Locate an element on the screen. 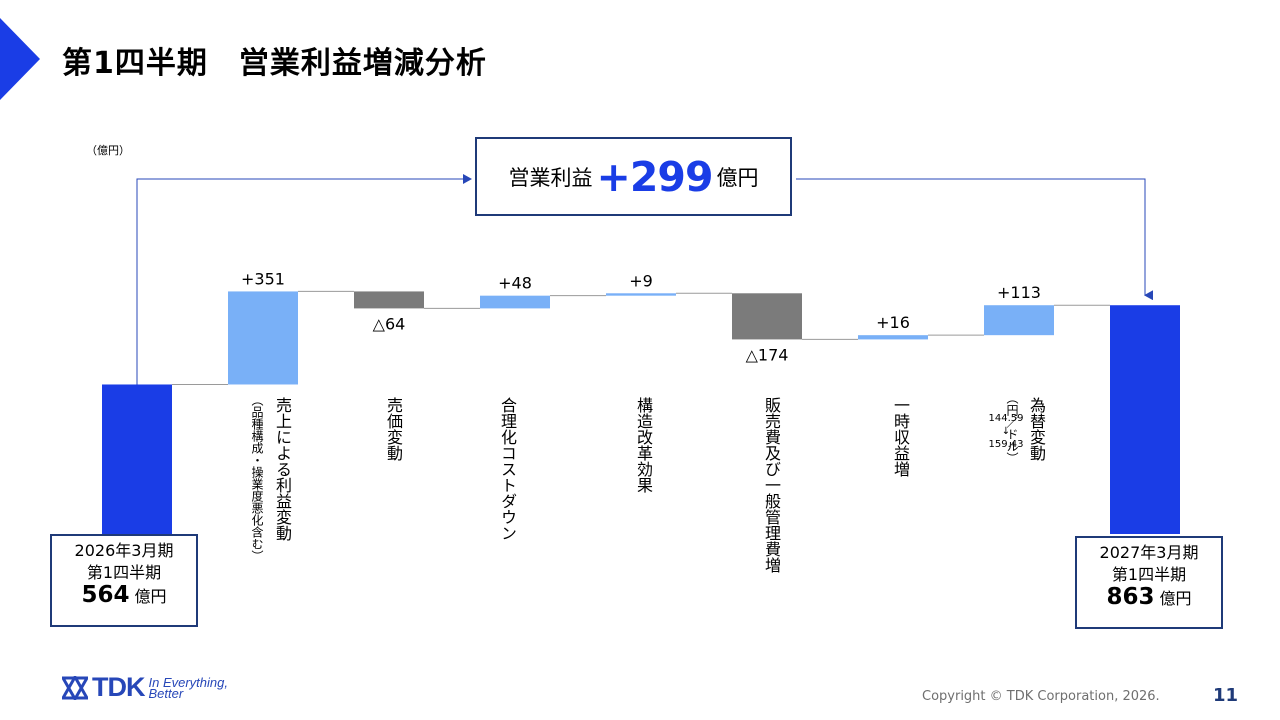 This screenshot has height=720, width=1280. operating-profit-unit: 億円 is located at coordinates (737, 177).